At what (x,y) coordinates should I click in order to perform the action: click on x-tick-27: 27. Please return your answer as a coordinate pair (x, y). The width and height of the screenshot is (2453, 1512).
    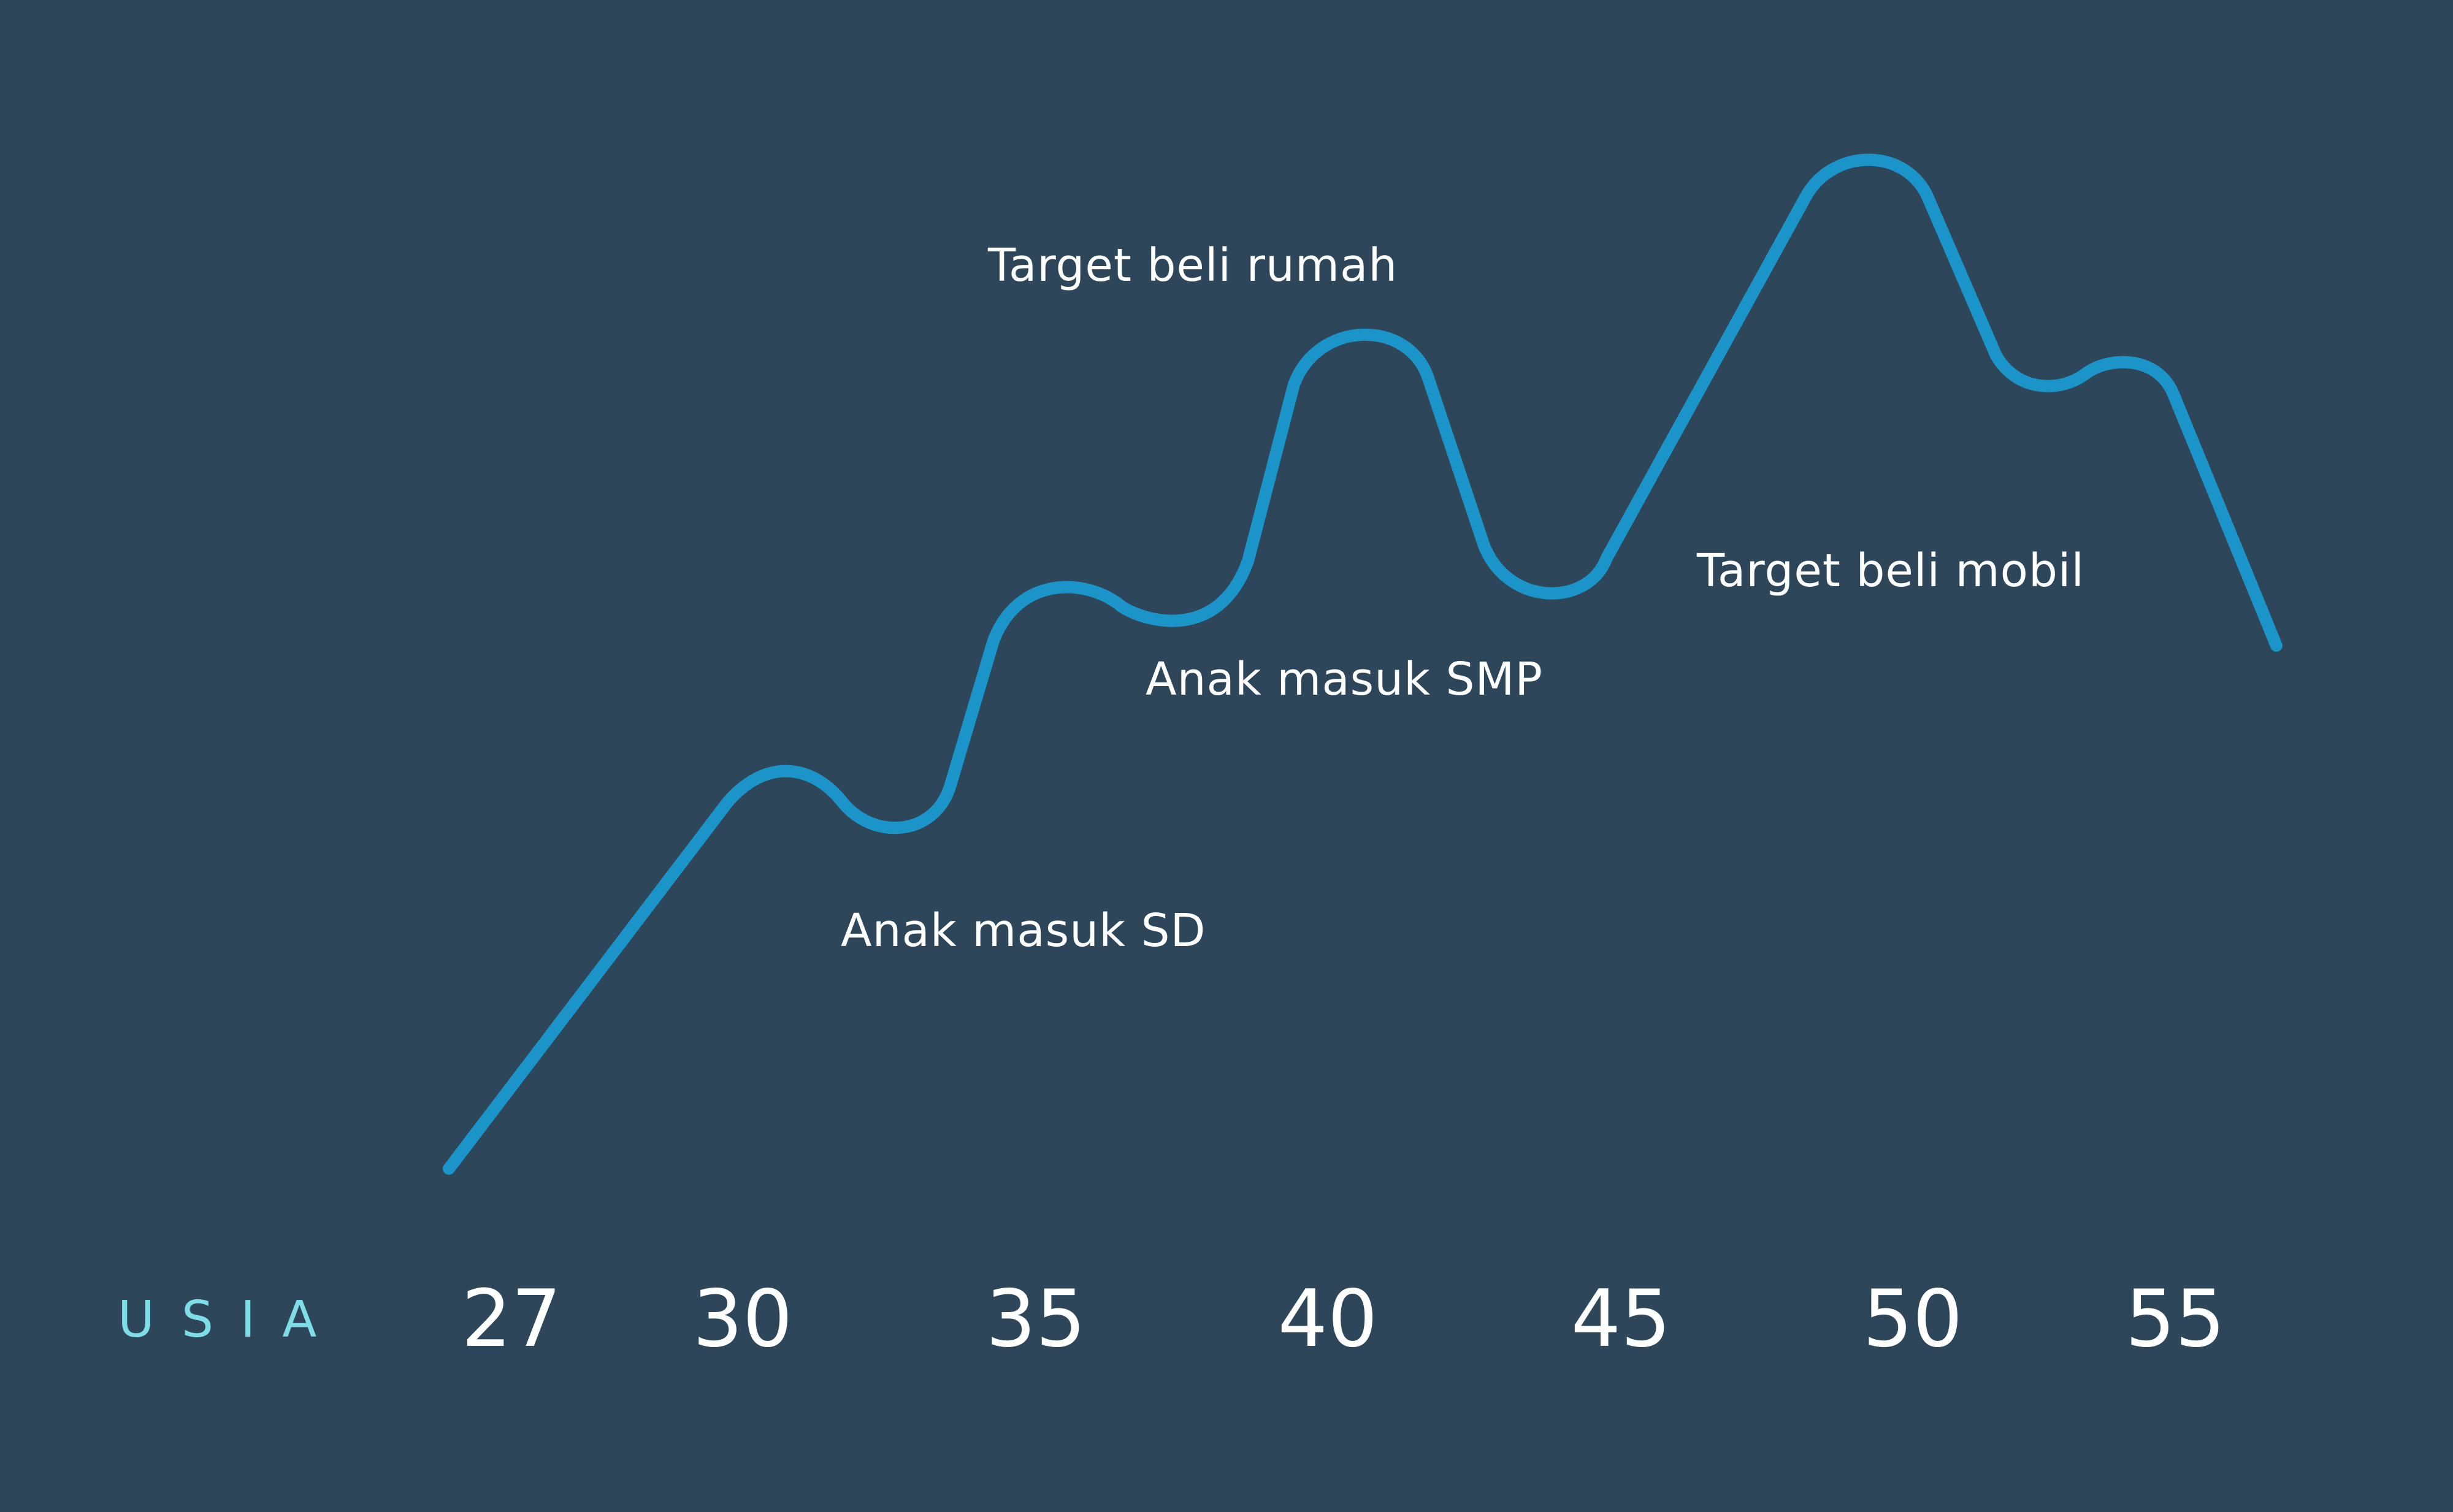
    Looking at the image, I should click on (511, 1319).